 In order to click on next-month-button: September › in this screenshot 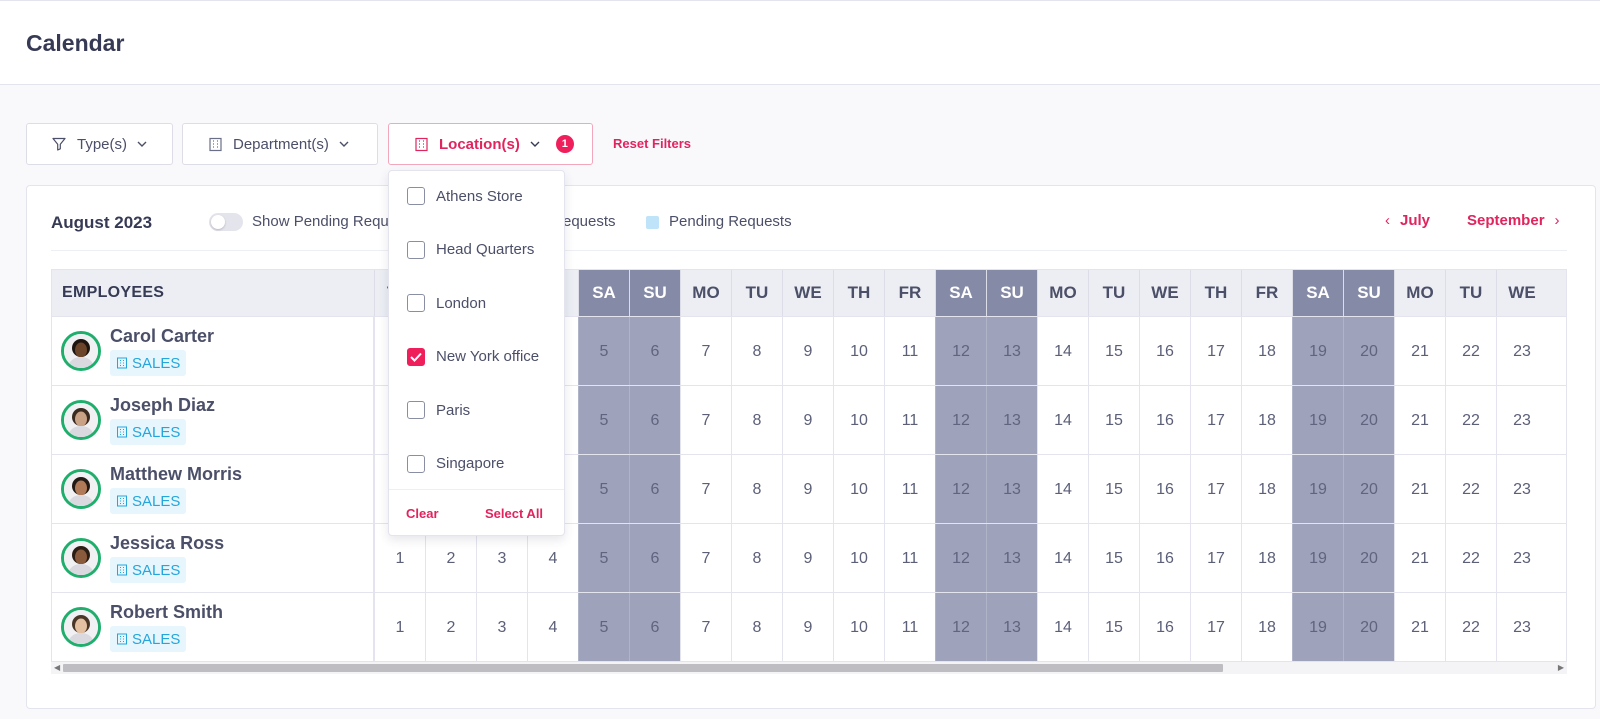, I will do `click(1513, 220)`.